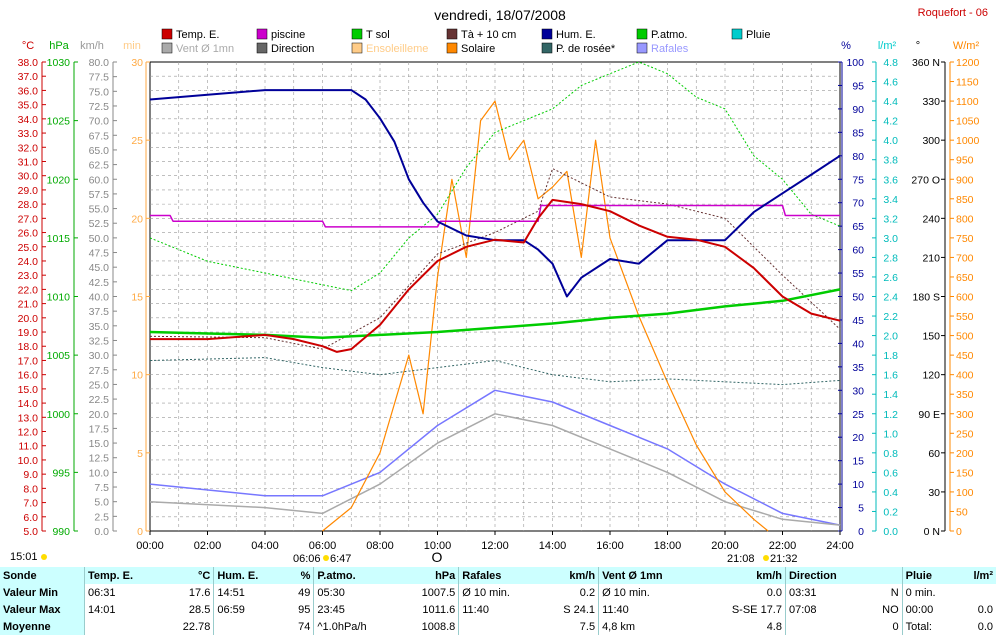 The image size is (996, 637). What do you see at coordinates (99, 356) in the screenshot?
I see `wind-axis-label: 30.0` at bounding box center [99, 356].